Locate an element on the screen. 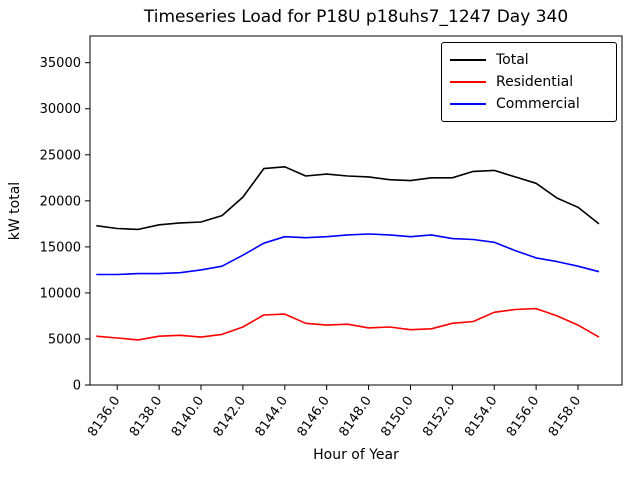 The width and height of the screenshot is (640, 480). y-axis-tick-label: 15000 is located at coordinates (60, 247).